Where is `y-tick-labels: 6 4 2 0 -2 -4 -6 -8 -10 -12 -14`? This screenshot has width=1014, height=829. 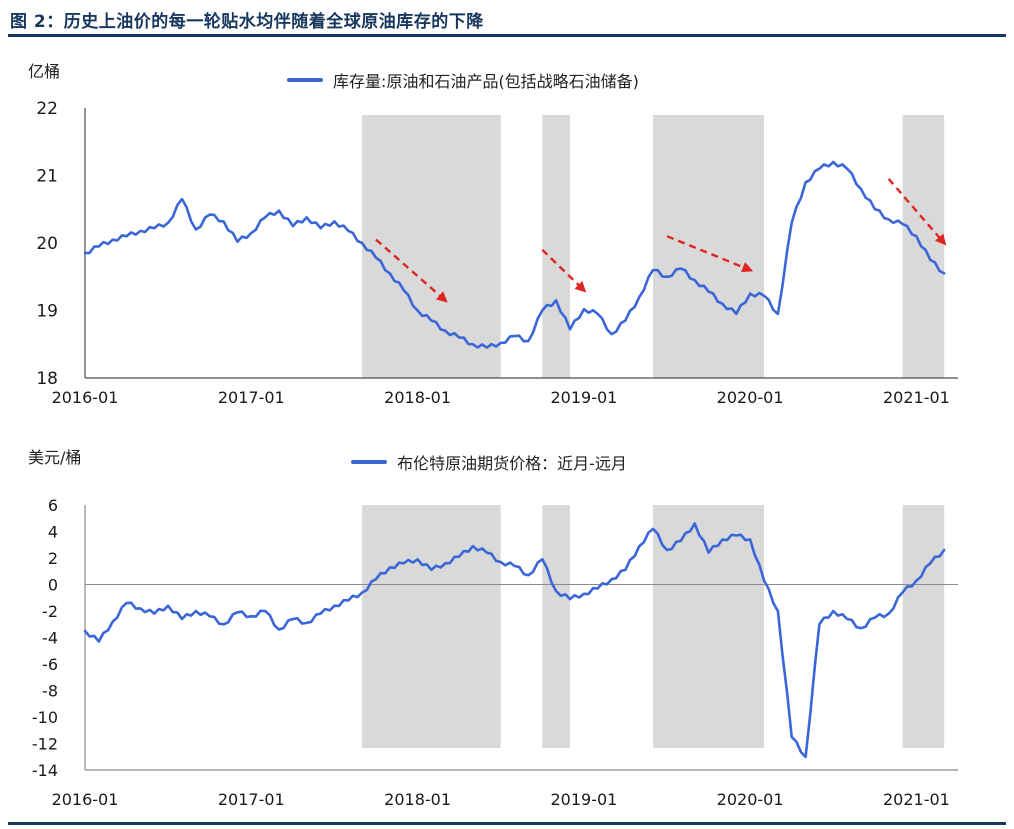 y-tick-labels: 6 4 2 0 -2 -4 -6 -8 -10 -12 -14 is located at coordinates (45, 638).